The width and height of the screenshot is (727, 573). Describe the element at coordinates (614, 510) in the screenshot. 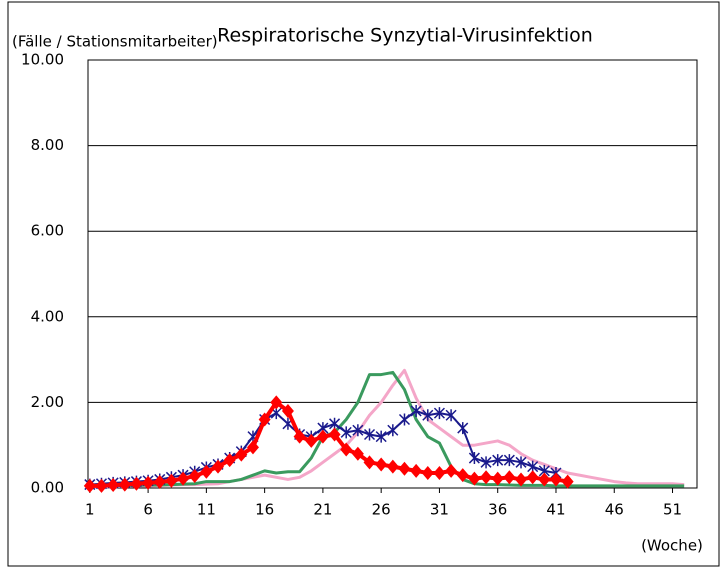

I see `x-tick-label: 46` at that location.